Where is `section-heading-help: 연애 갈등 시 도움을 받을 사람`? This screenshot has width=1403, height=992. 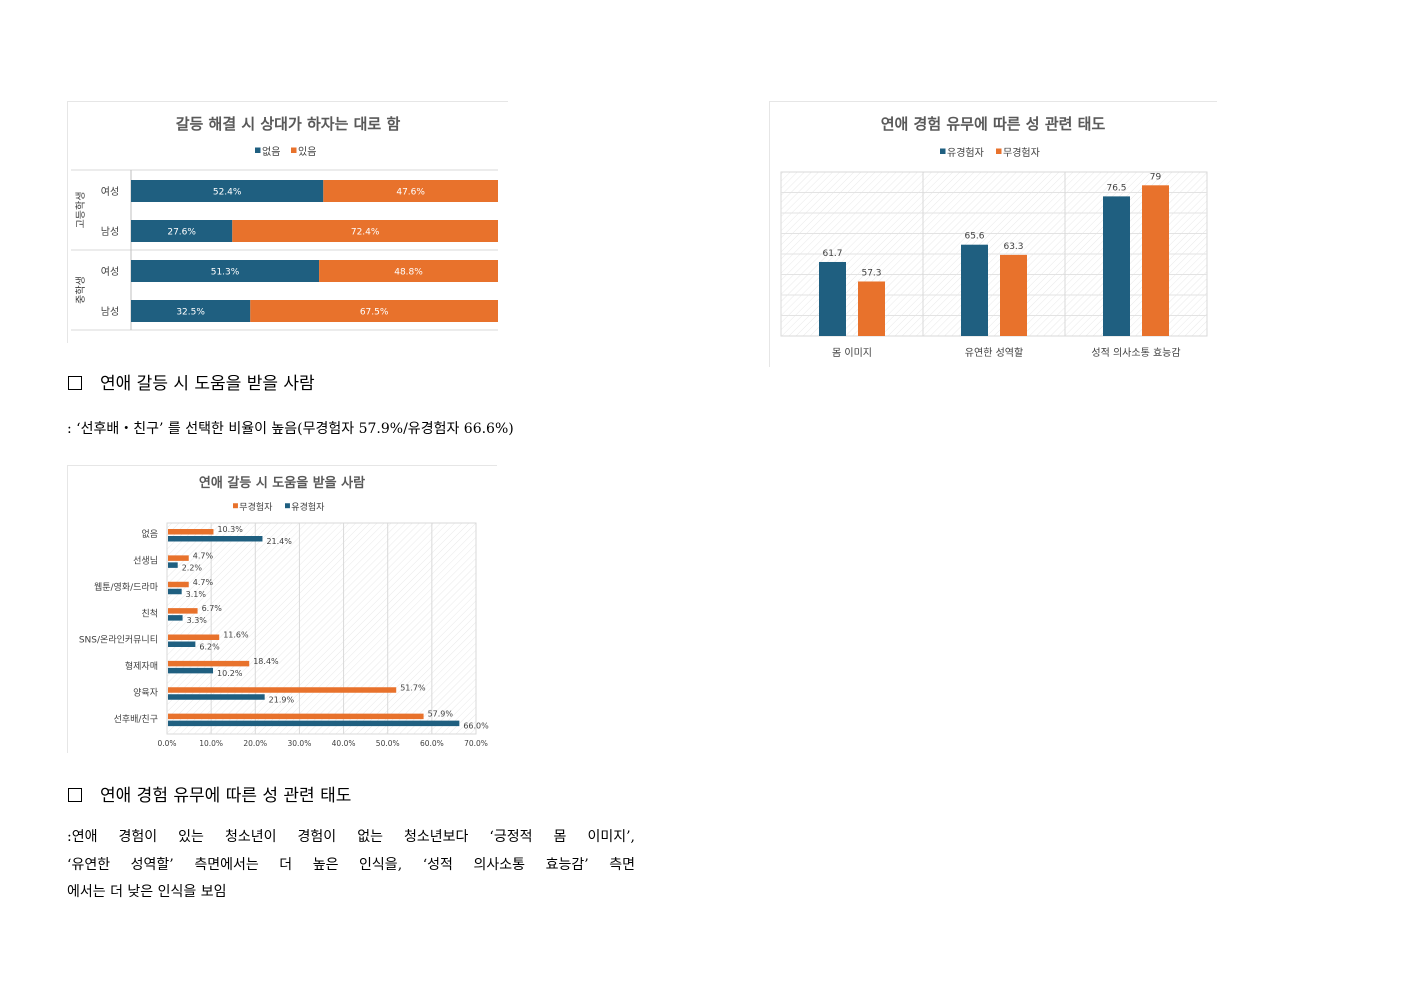
section-heading-help: 연애 갈등 시 도움을 받을 사람 is located at coordinates (191, 381).